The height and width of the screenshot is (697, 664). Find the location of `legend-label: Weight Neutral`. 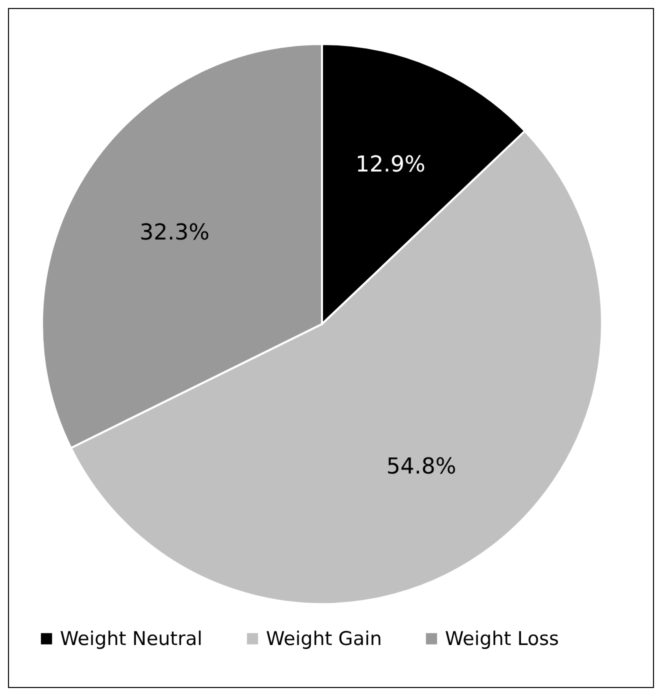

legend-label: Weight Neutral is located at coordinates (131, 639).